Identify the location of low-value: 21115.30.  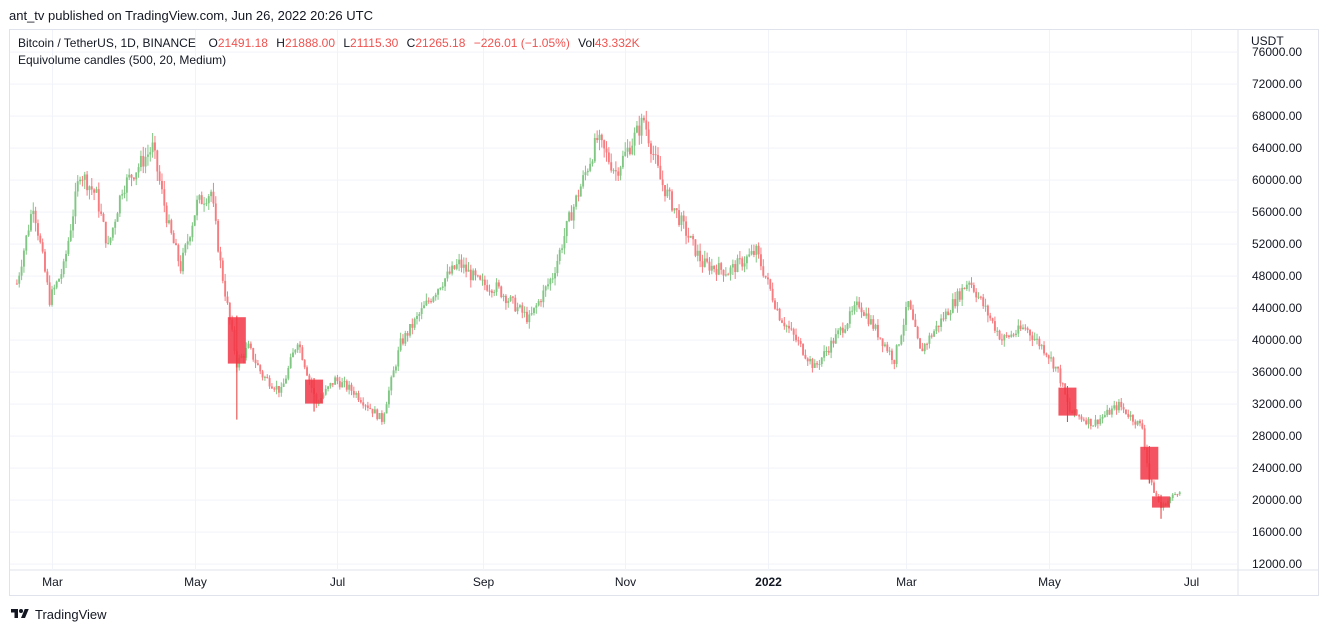
(374, 43).